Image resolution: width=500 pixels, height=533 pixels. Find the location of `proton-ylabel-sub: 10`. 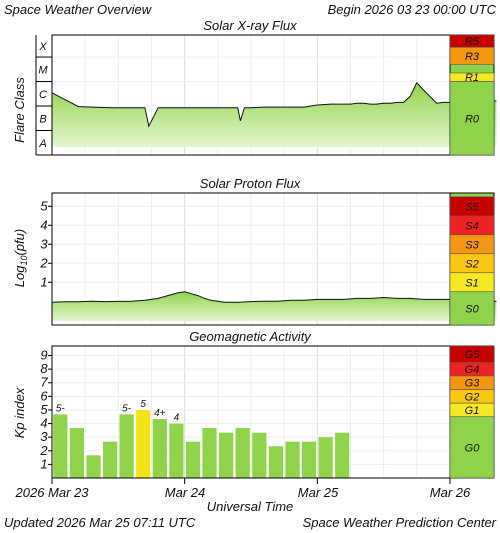

proton-ylabel-sub: 10 is located at coordinates (24, 261).